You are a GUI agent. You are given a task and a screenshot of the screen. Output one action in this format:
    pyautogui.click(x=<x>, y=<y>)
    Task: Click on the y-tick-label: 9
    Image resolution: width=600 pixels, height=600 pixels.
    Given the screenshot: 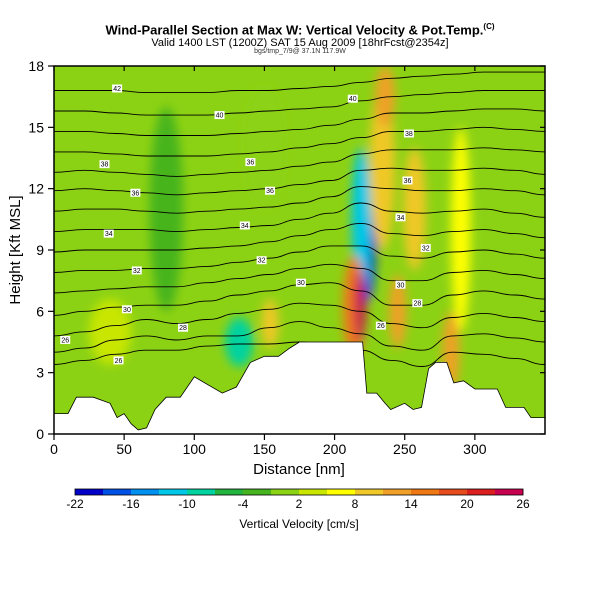 What is the action you would take?
    pyautogui.click(x=40, y=250)
    